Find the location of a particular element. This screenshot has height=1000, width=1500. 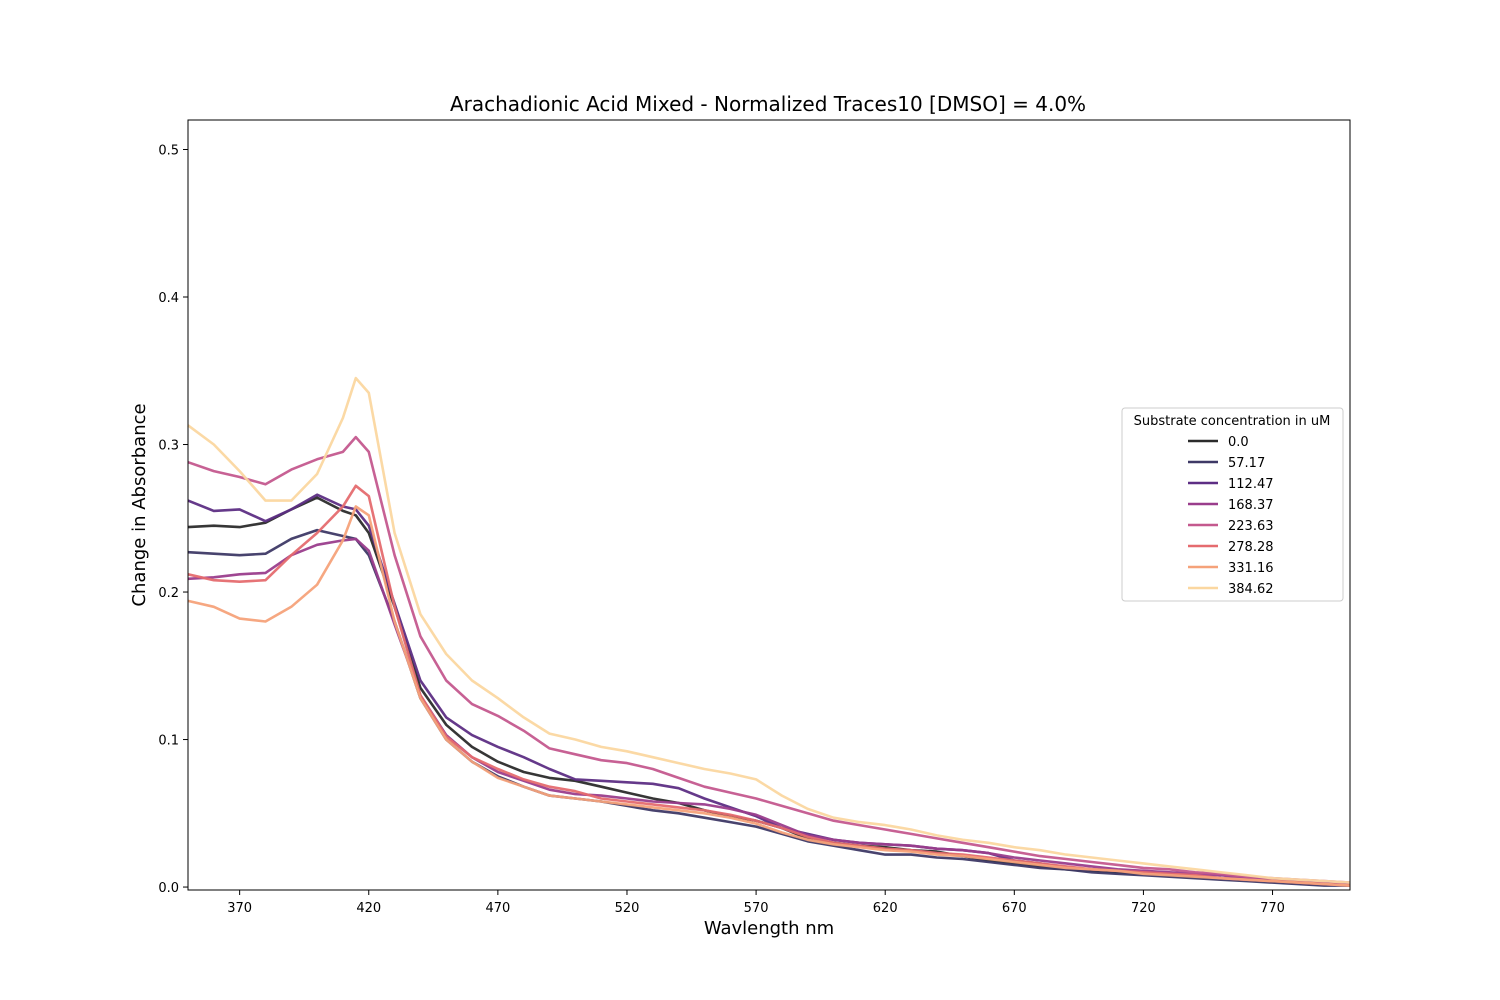

y-tick-label: 0.0 is located at coordinates (168, 888).